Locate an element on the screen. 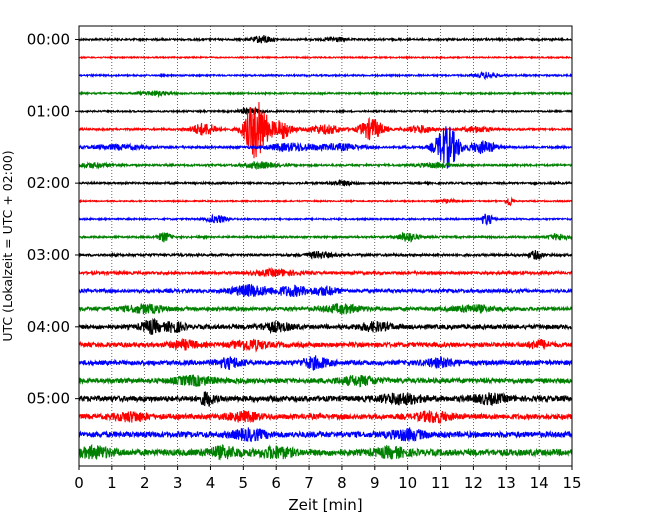 This screenshot has width=650, height=520. y-ticks: 00:00 01:00 02:00 03:00 04:00 05:00 is located at coordinates (53, 219).